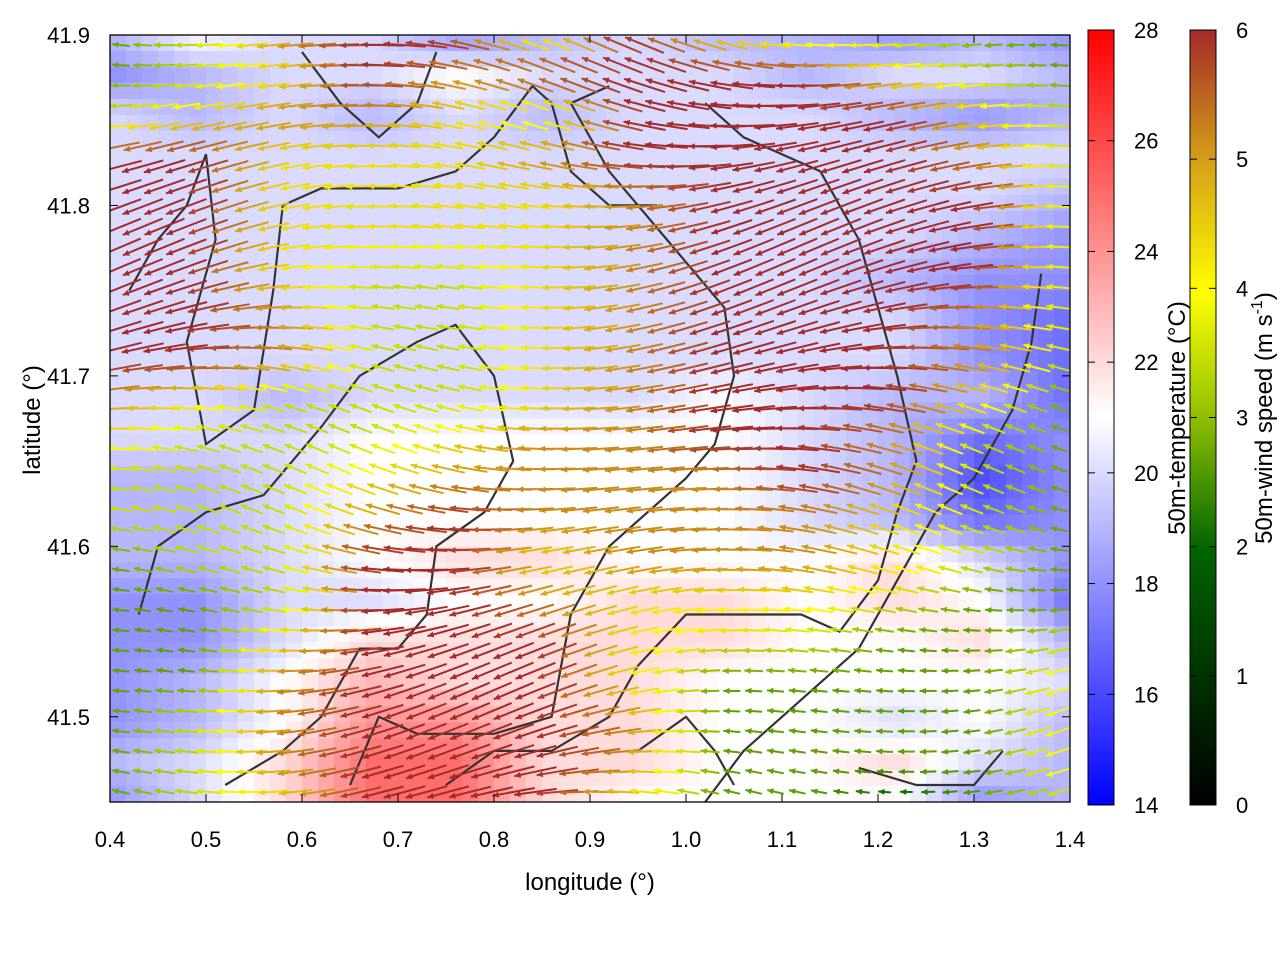 This screenshot has height=960, width=1280. Describe the element at coordinates (1242, 30) in the screenshot. I see `colorbar-tick-label: 6` at that location.